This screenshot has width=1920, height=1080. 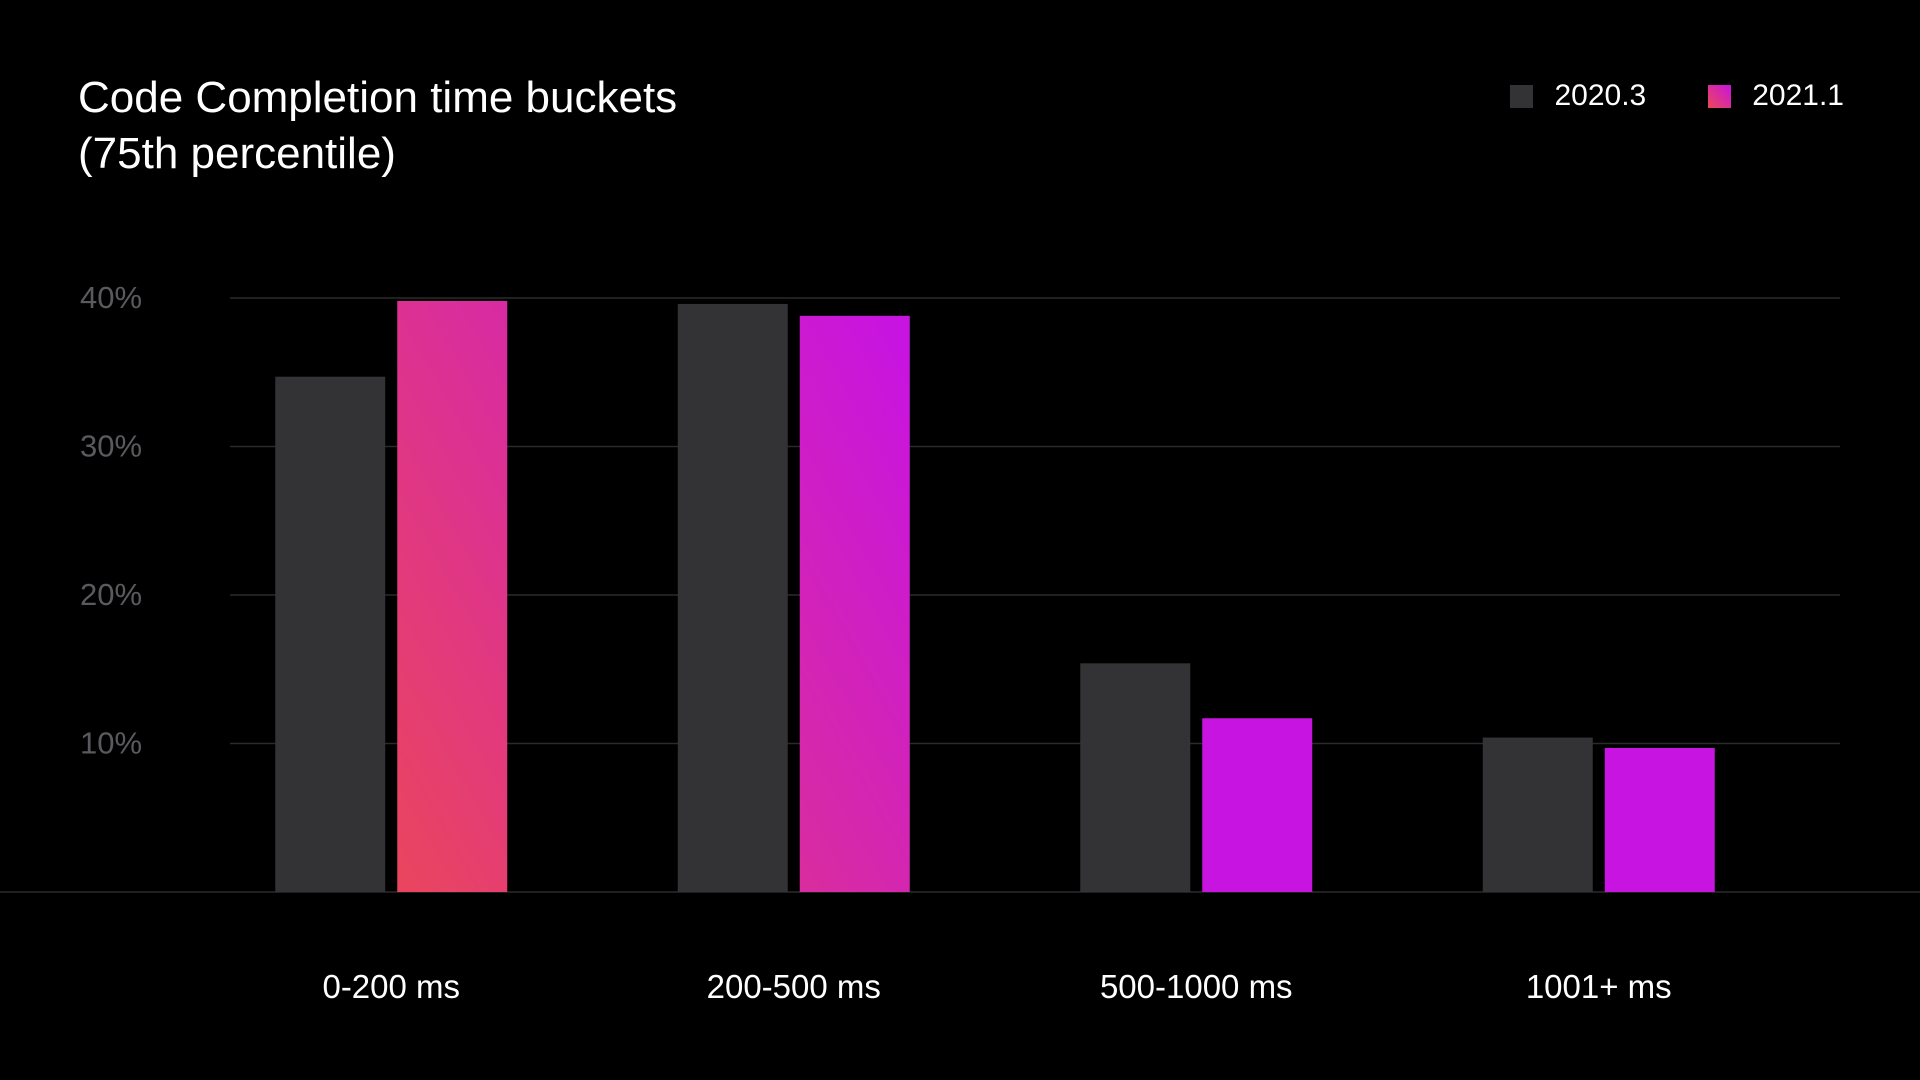 I want to click on y-tick-label-40: 40%, so click(x=111, y=297).